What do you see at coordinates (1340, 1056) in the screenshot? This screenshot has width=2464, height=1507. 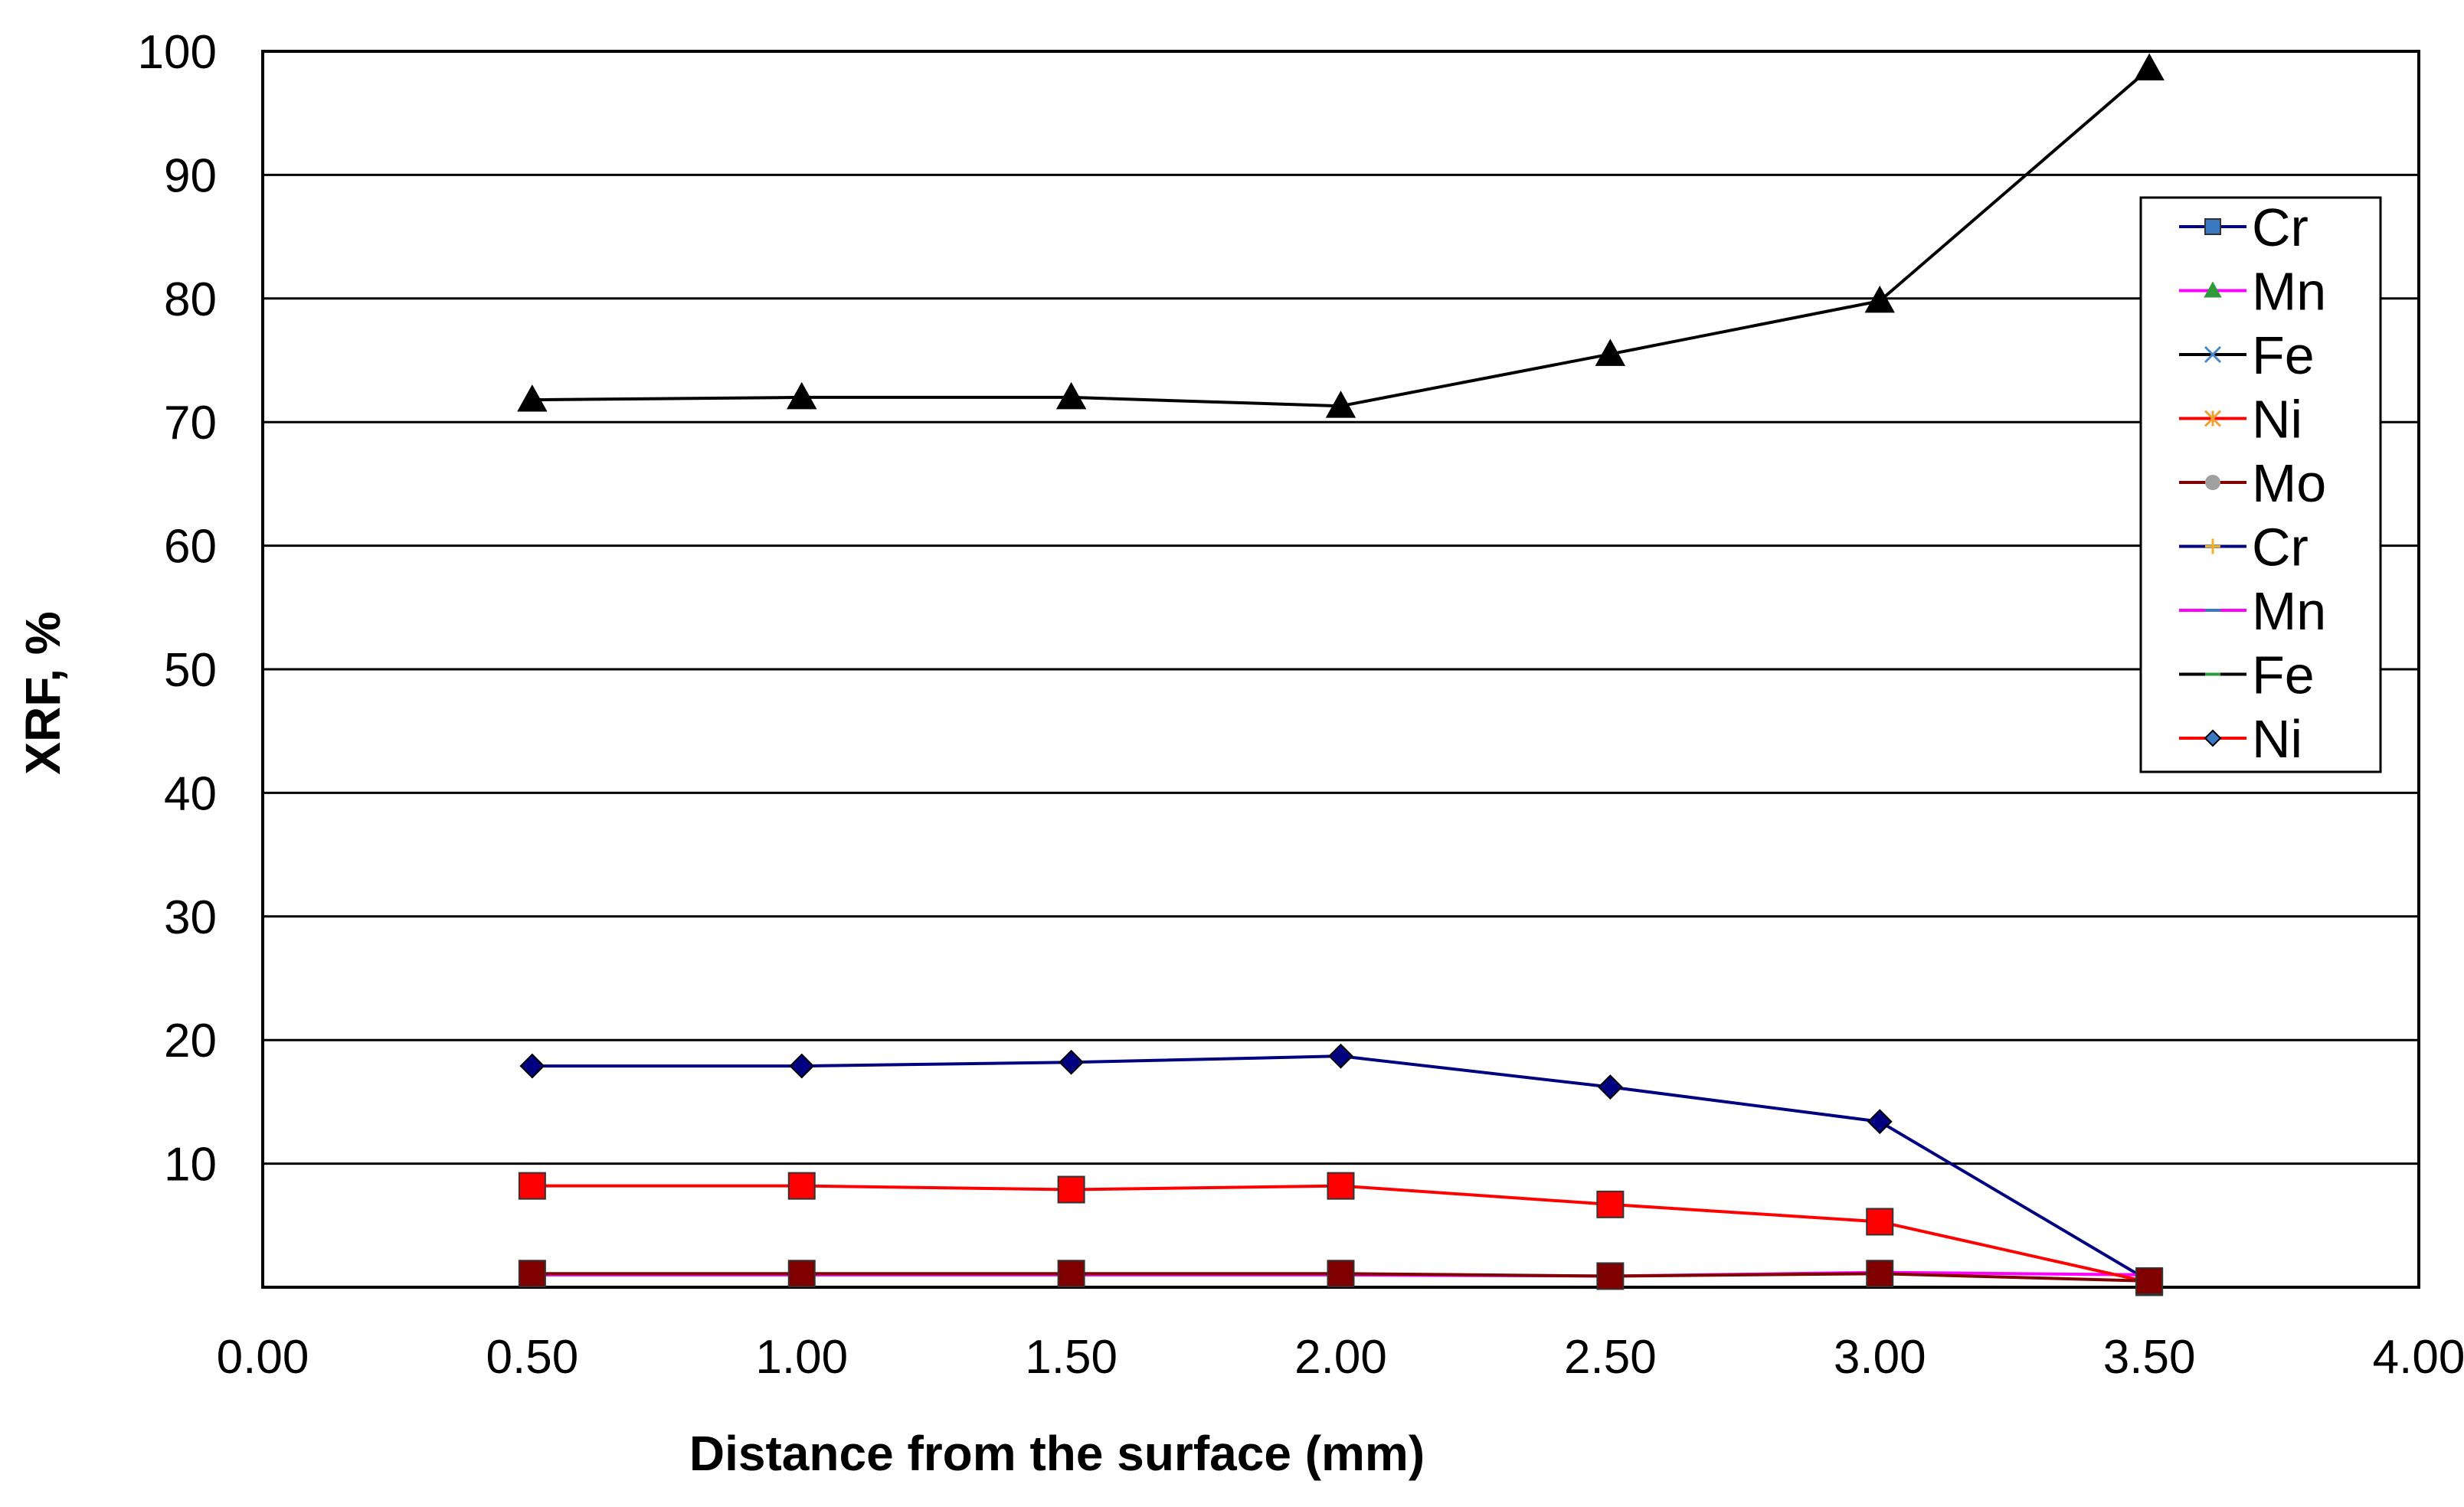 I see `data-point-cr-2.00` at bounding box center [1340, 1056].